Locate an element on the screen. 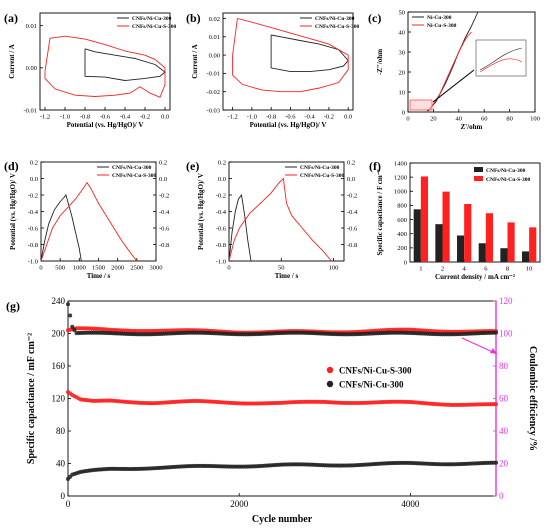 The image size is (550, 529). x-tick-label: -0.6 is located at coordinates (105, 117).